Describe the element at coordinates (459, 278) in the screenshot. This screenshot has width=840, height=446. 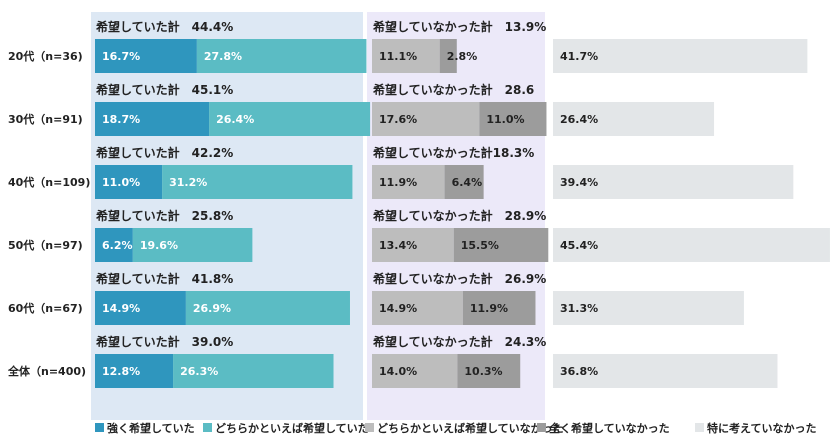
I see `group-total-label: 希望していなかった計 26.9%` at that location.